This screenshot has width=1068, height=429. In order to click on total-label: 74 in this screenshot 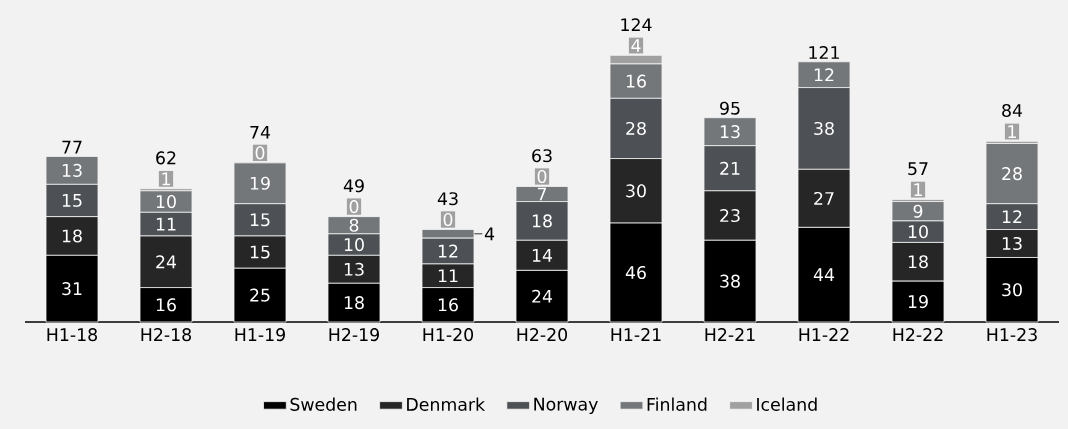, I will do `click(260, 132)`.